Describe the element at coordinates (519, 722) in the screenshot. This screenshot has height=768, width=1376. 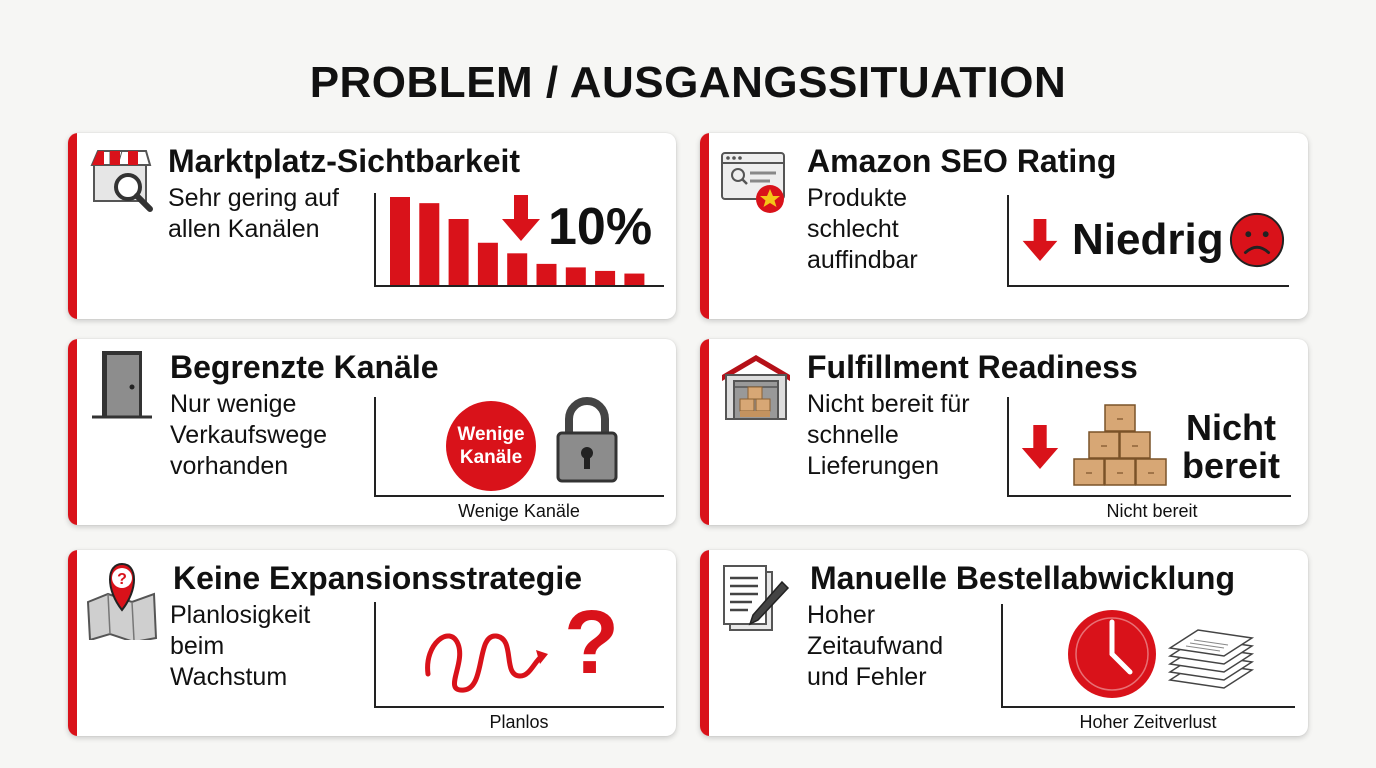
I see `chart-caption: Planlos` at that location.